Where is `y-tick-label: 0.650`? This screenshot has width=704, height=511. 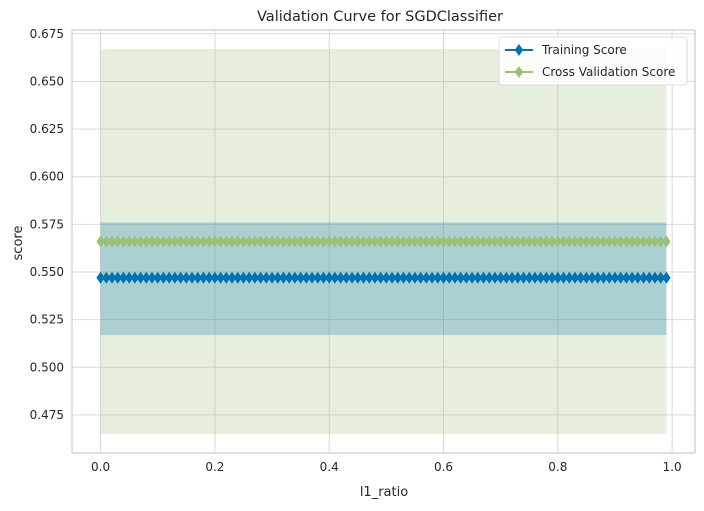 y-tick-label: 0.650 is located at coordinates (47, 81).